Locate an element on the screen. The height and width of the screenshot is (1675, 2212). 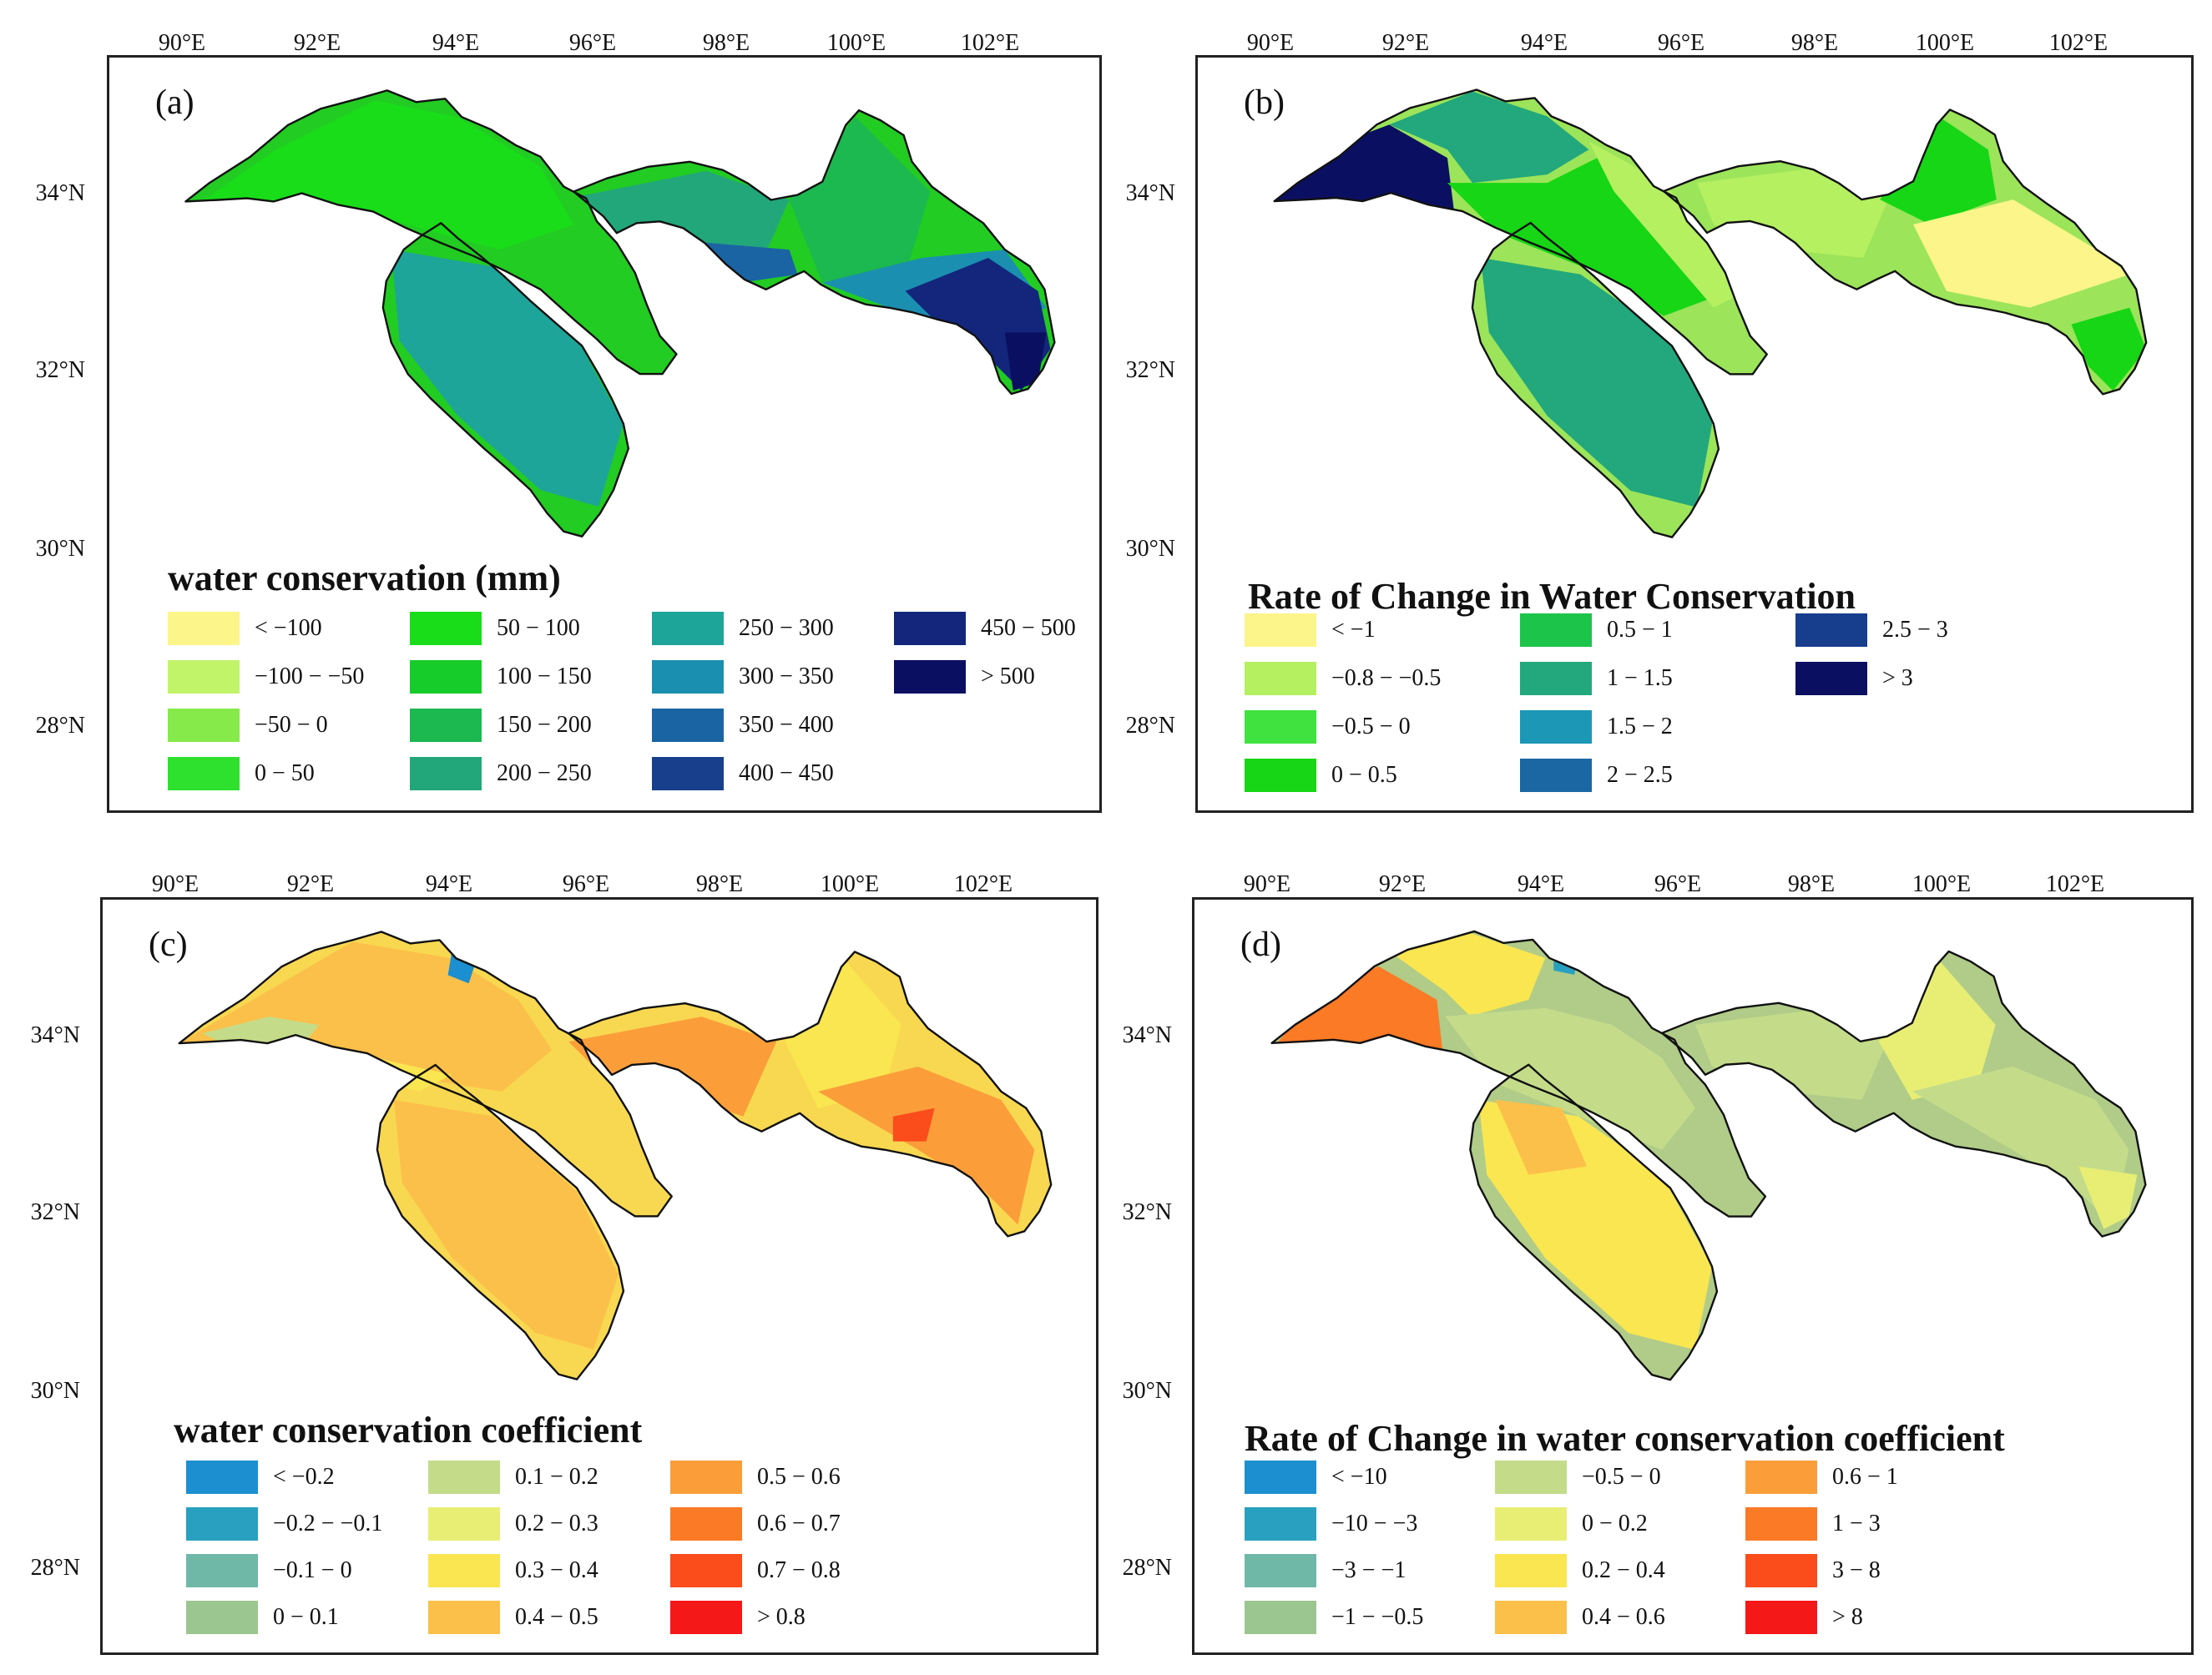
legend-item: 0 − 0.2 is located at coordinates (1571, 1524).